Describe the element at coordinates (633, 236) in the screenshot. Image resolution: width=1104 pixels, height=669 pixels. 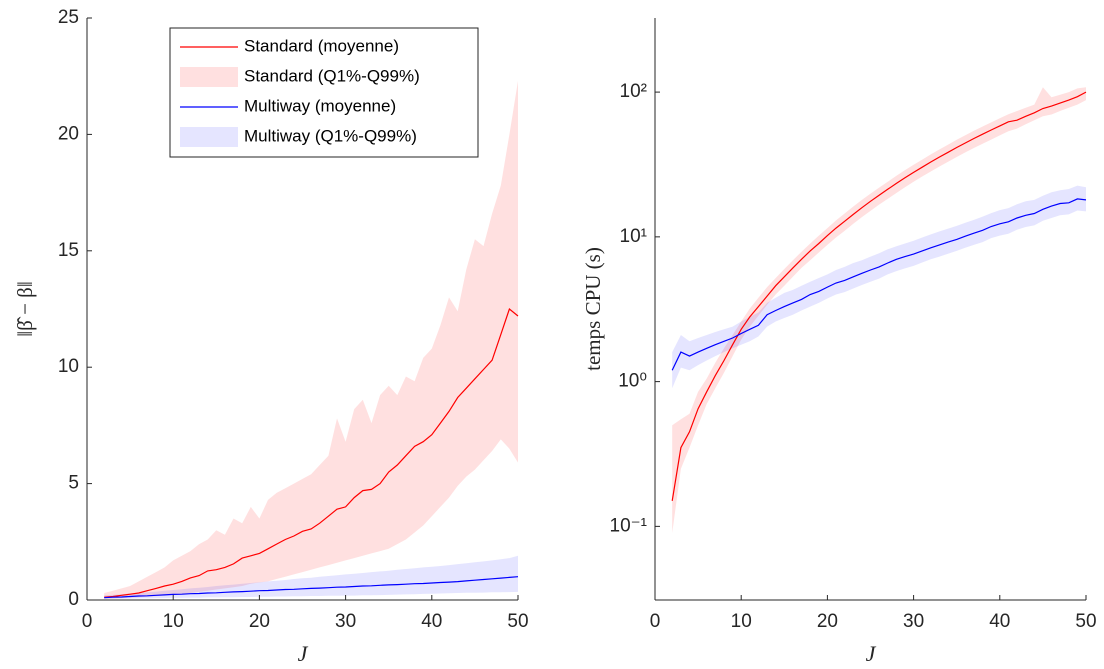
I see `y-tick-label: 10¹` at that location.